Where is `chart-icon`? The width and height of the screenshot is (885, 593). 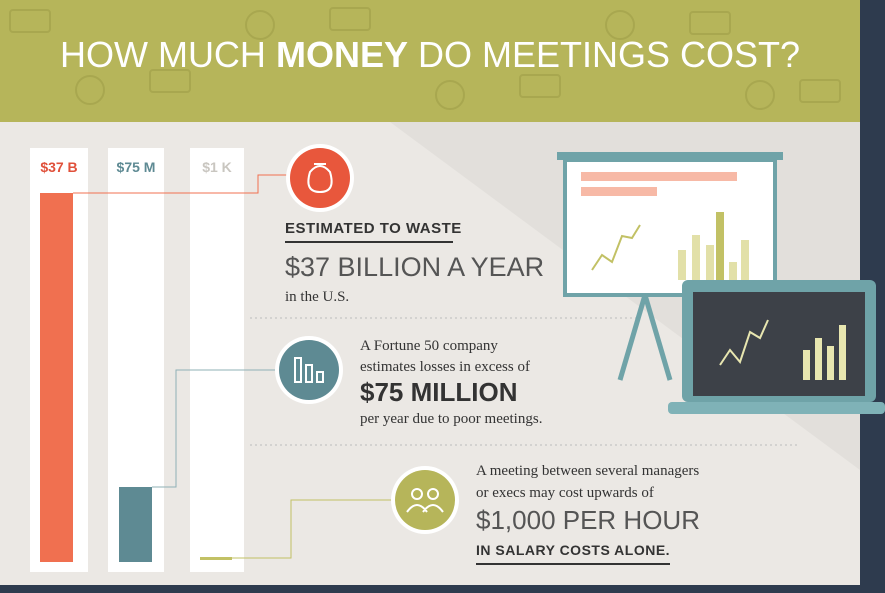 chart-icon is located at coordinates (309, 370).